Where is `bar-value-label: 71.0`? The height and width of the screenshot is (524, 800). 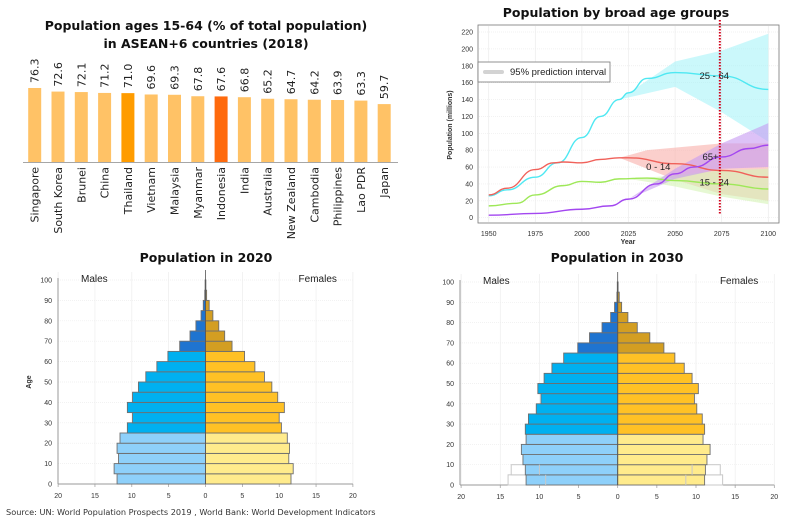 bar-value-label: 71.0 is located at coordinates (128, 76).